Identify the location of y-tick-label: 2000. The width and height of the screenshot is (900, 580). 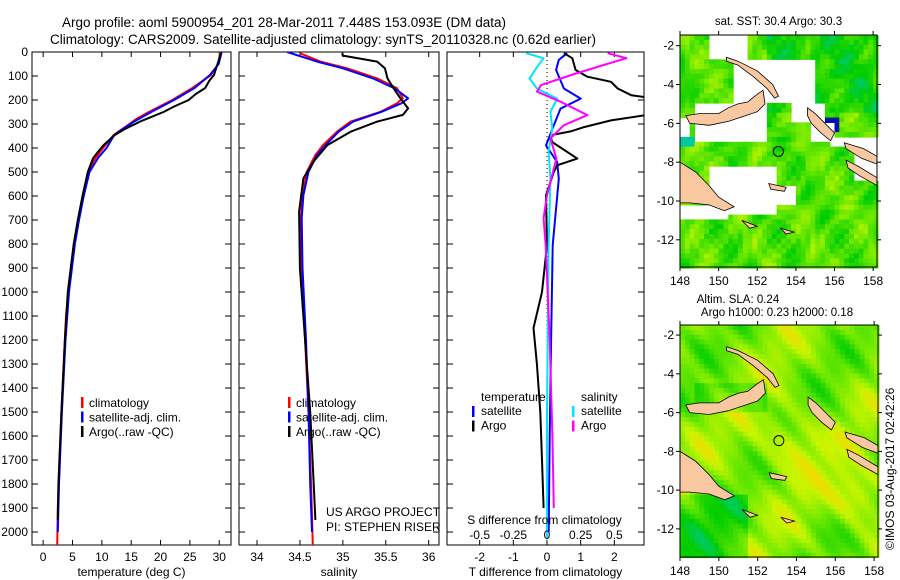
(14, 532).